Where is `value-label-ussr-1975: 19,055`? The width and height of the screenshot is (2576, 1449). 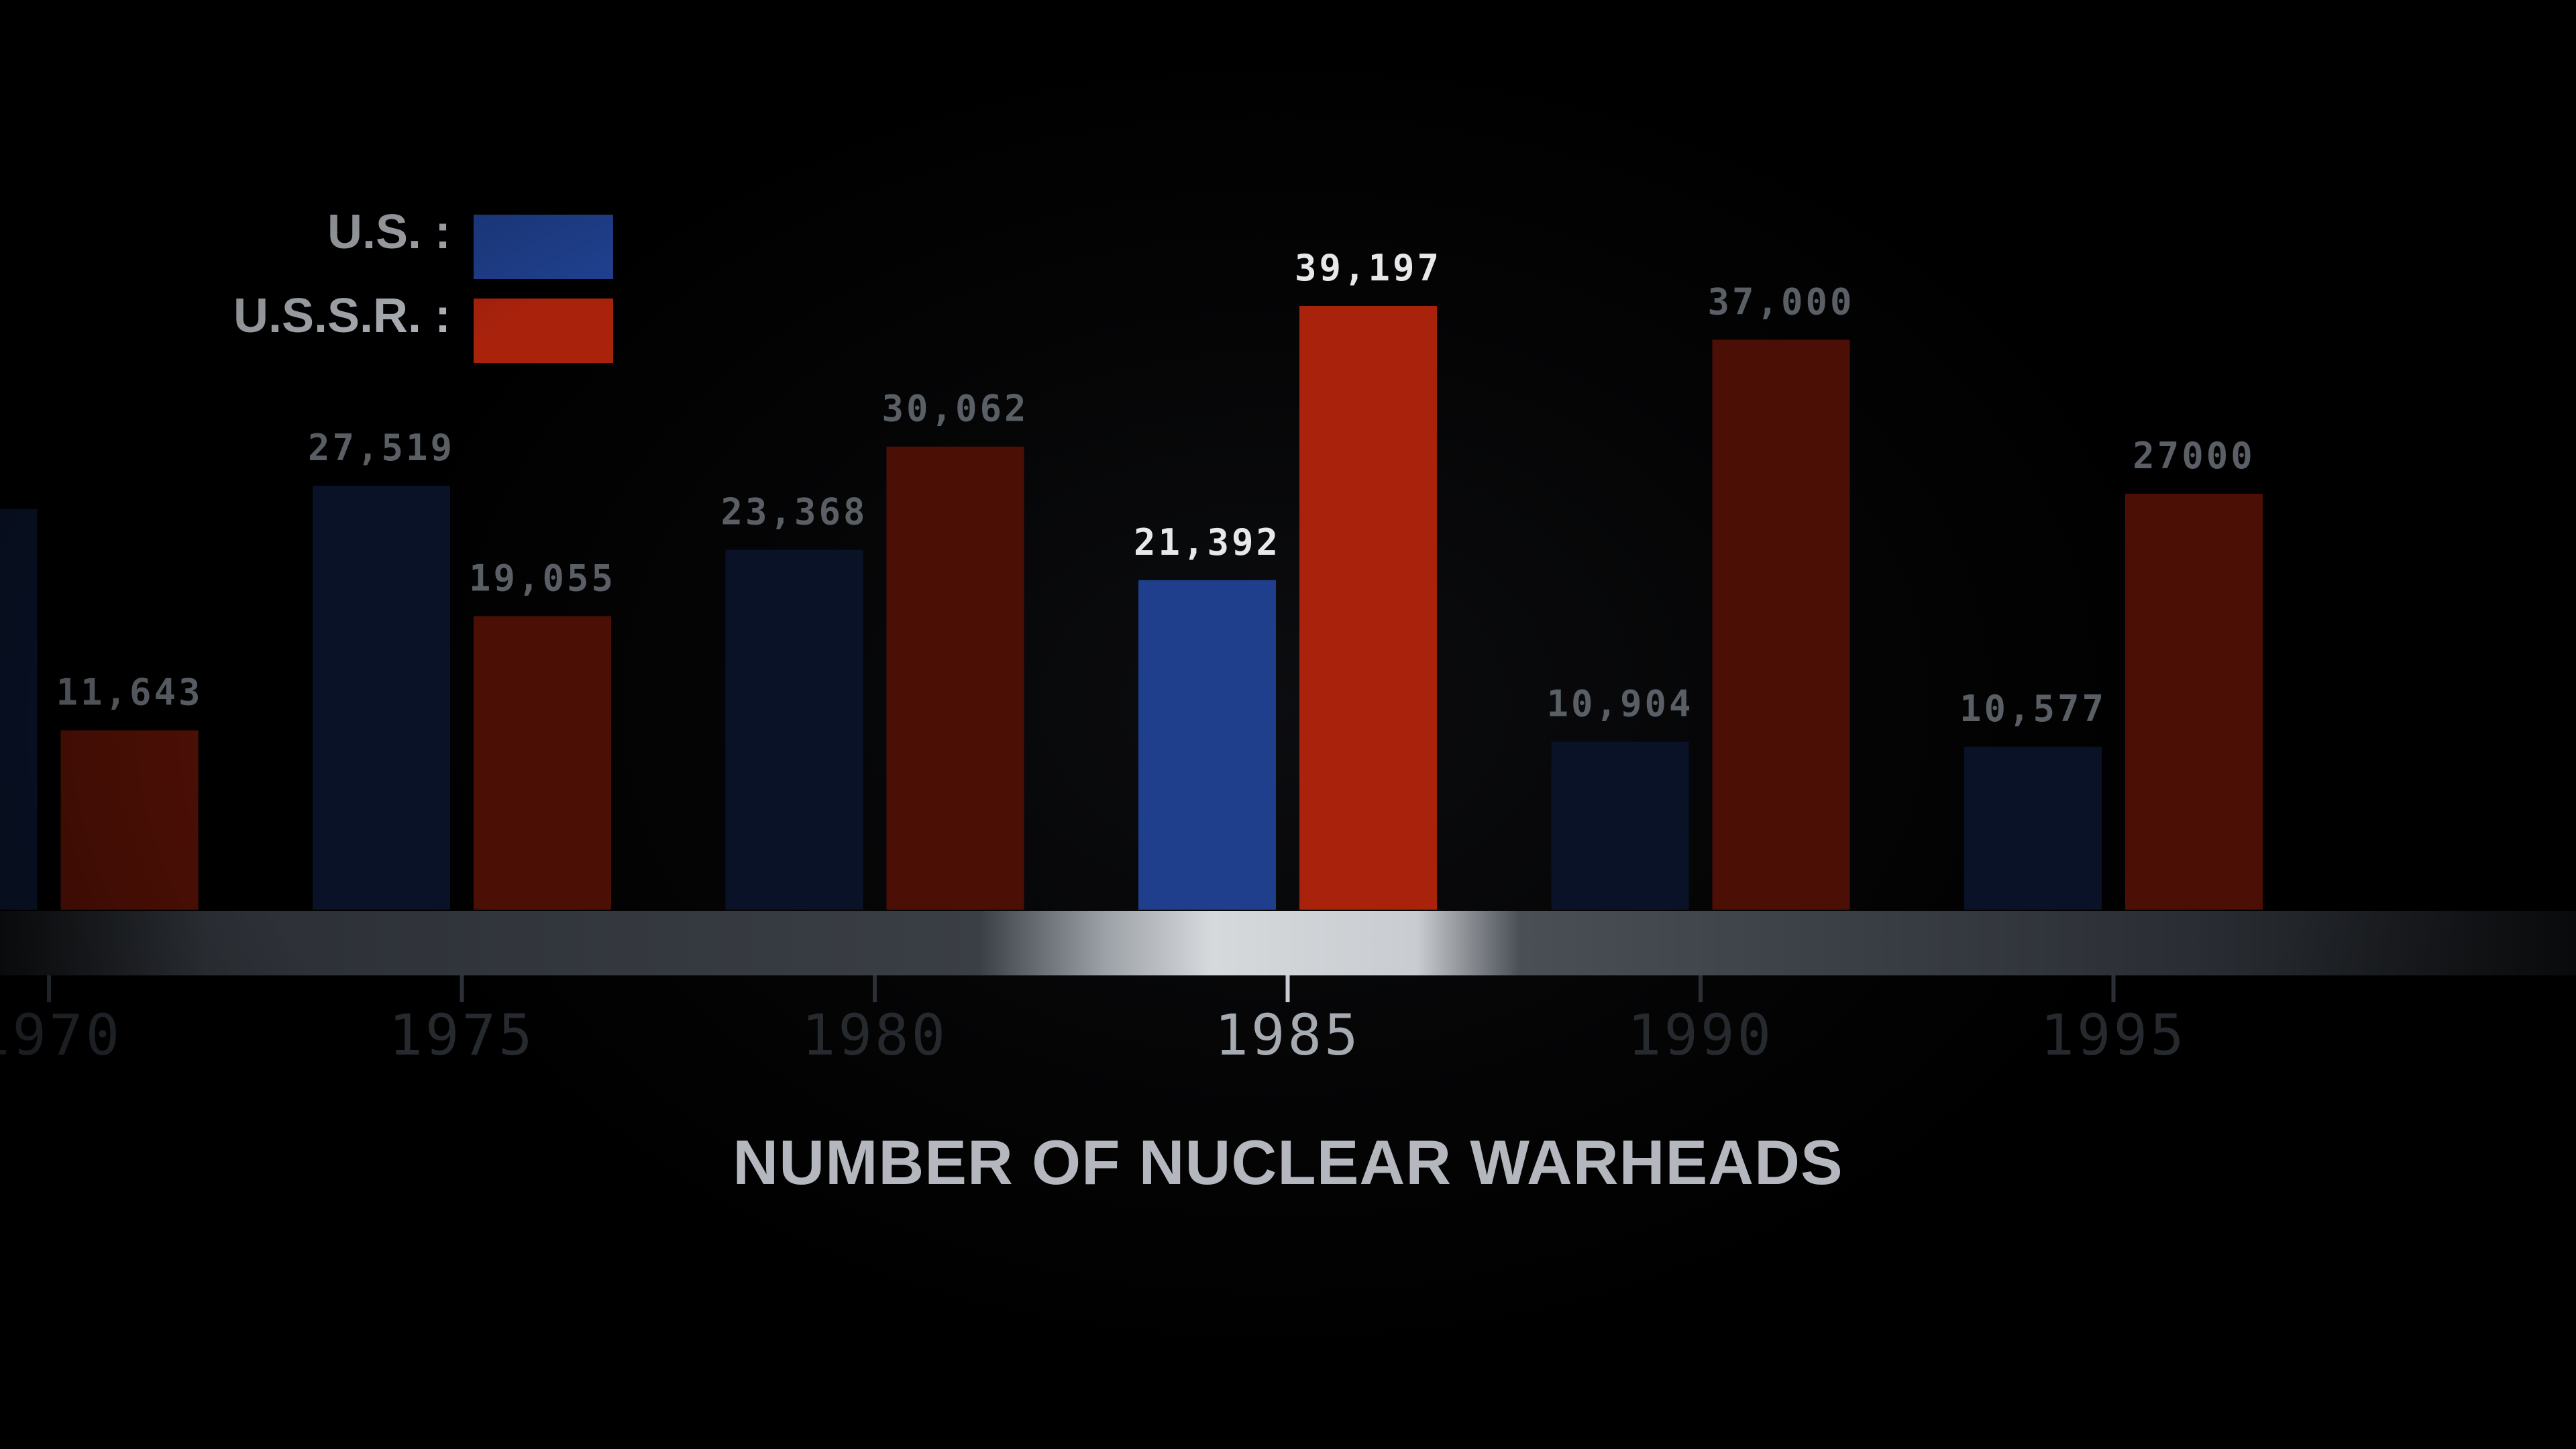
value-label-ussr-1975: 19,055 is located at coordinates (542, 578).